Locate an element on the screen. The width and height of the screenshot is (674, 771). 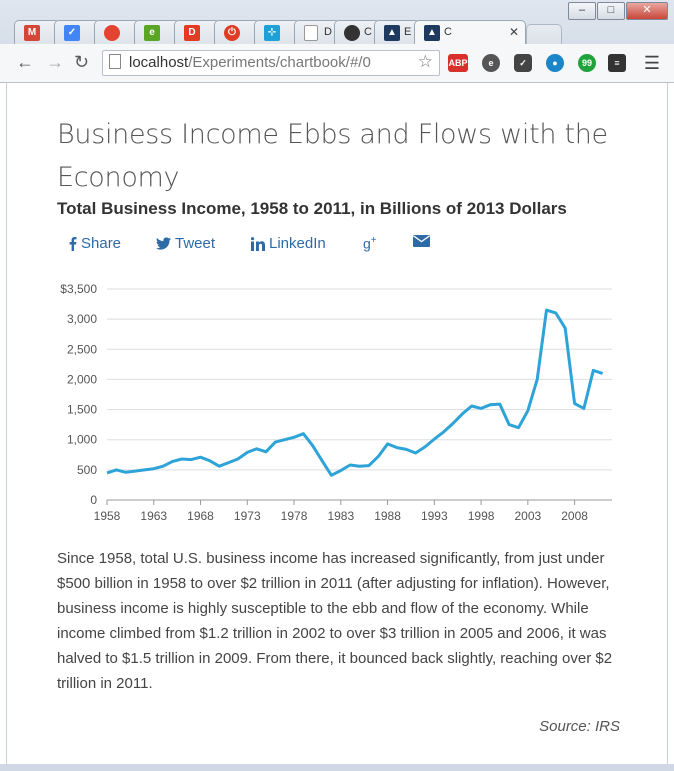
tab-evernote: e is located at coordinates (157, 32).